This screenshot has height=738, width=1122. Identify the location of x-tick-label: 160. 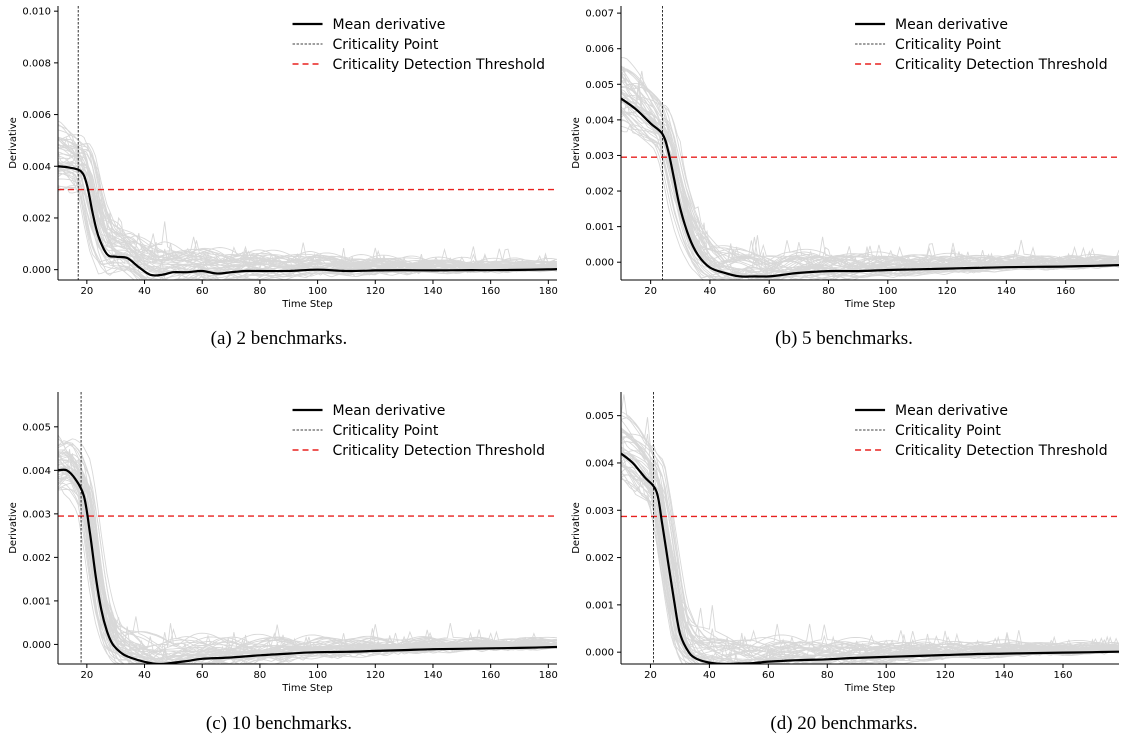
(1062, 675).